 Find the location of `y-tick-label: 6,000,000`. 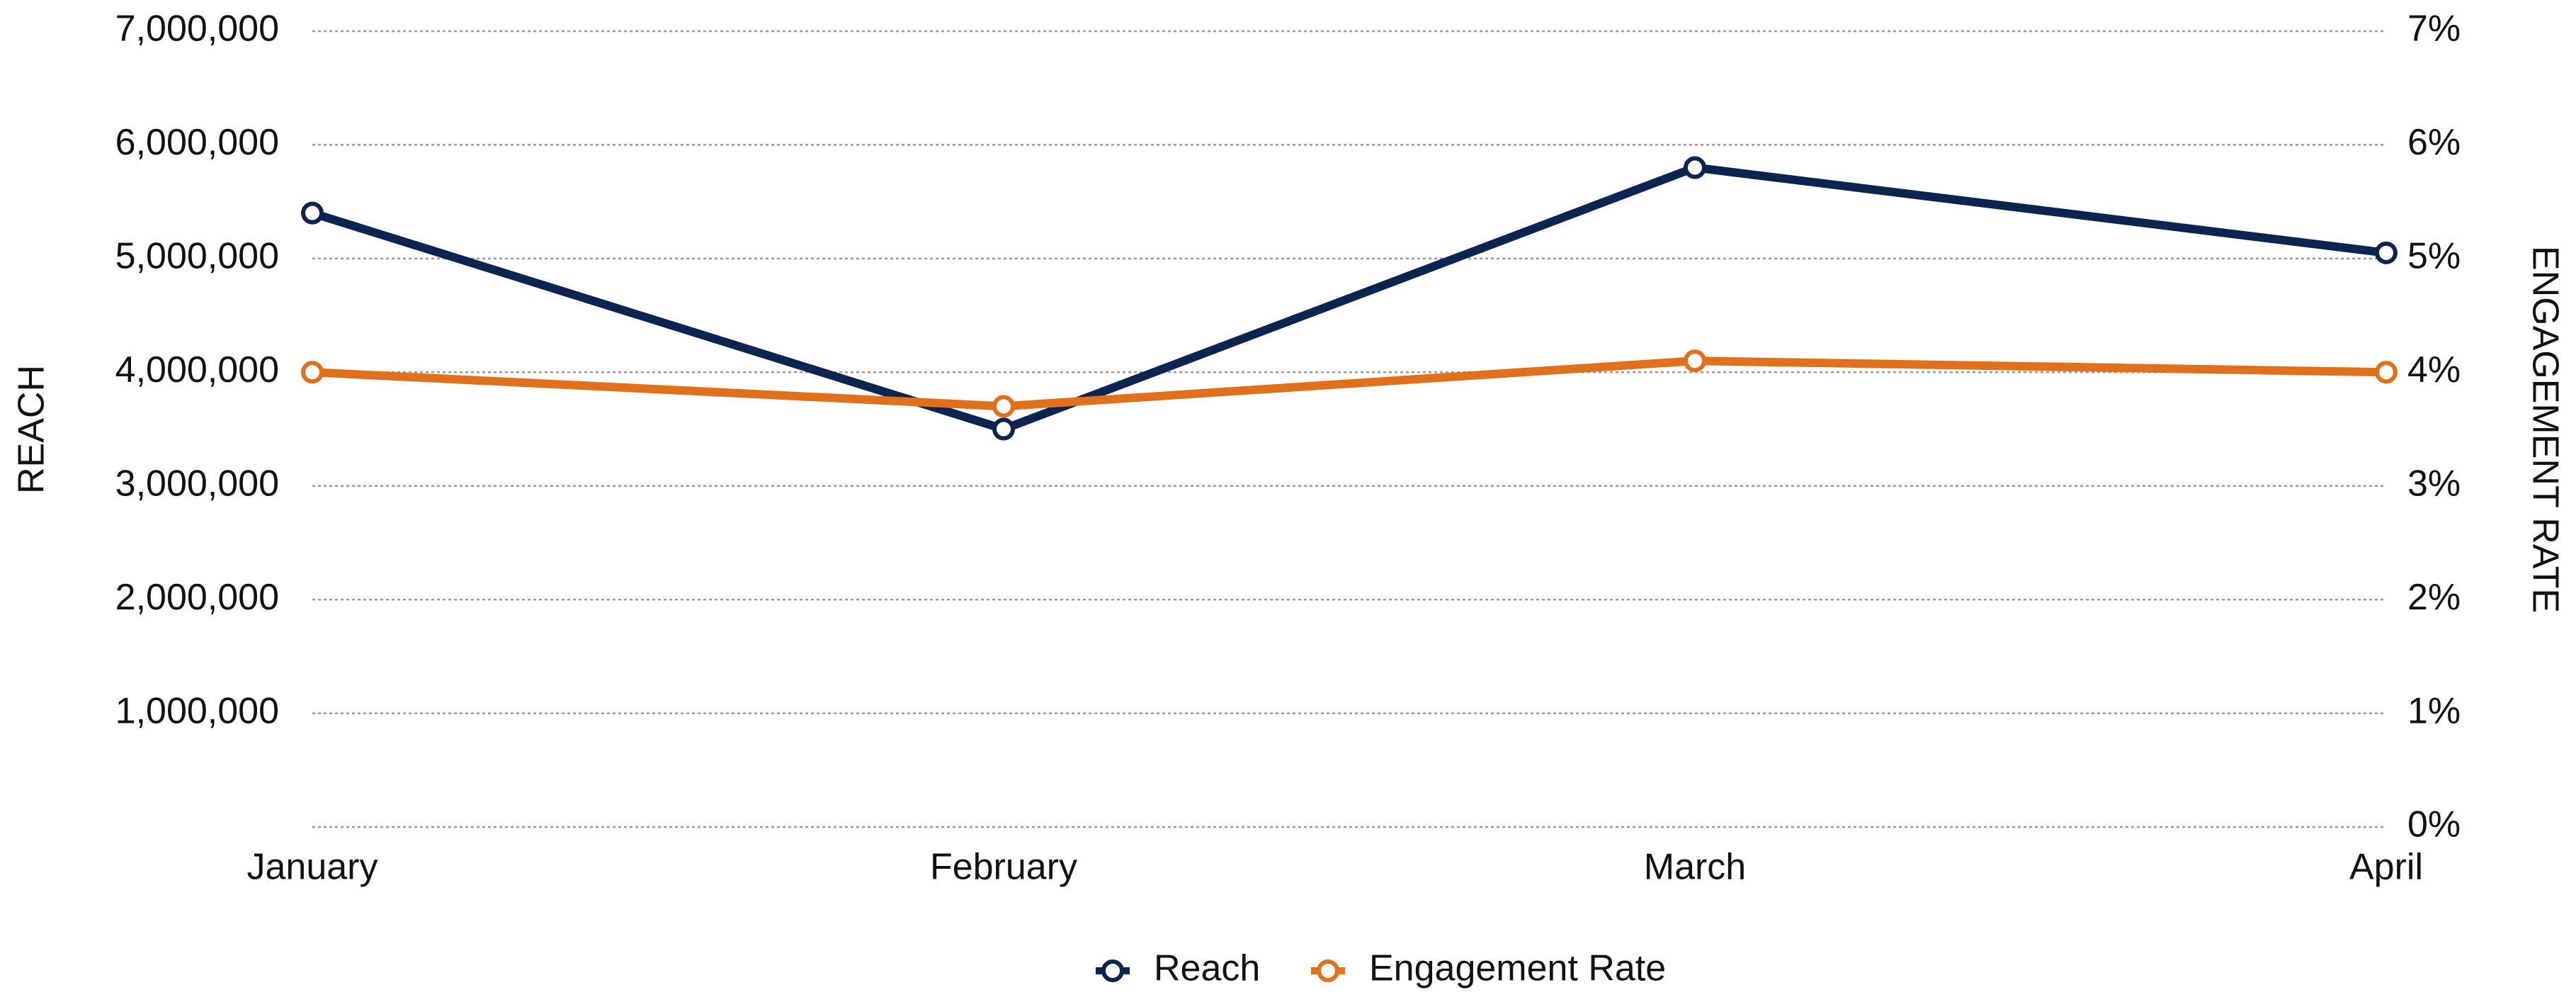

y-tick-label: 6,000,000 is located at coordinates (197, 142).